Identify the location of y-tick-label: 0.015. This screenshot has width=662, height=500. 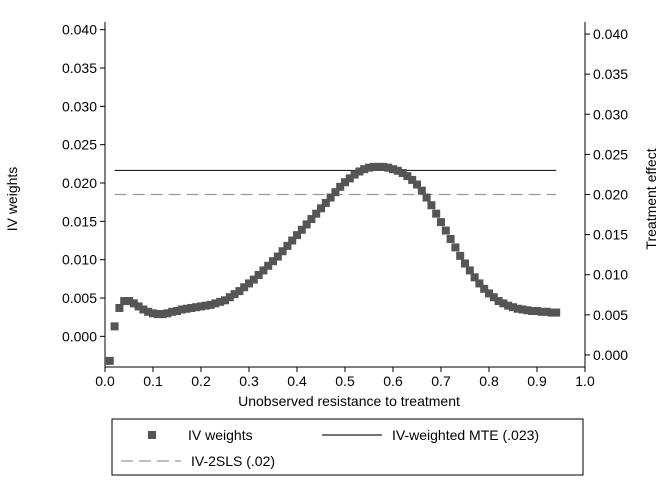
(79, 221).